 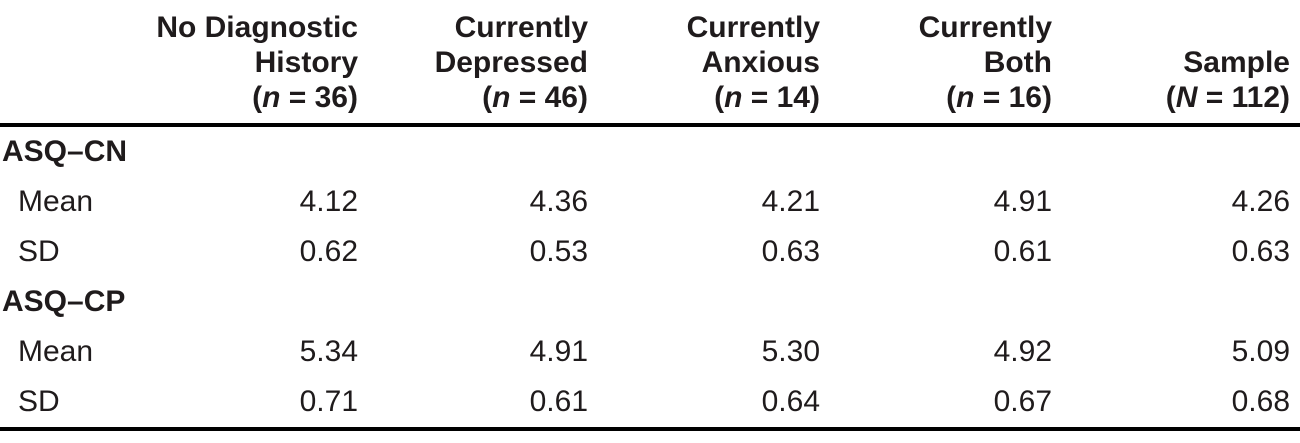 What do you see at coordinates (650, 151) in the screenshot?
I see `section-row: ASQ–CN` at bounding box center [650, 151].